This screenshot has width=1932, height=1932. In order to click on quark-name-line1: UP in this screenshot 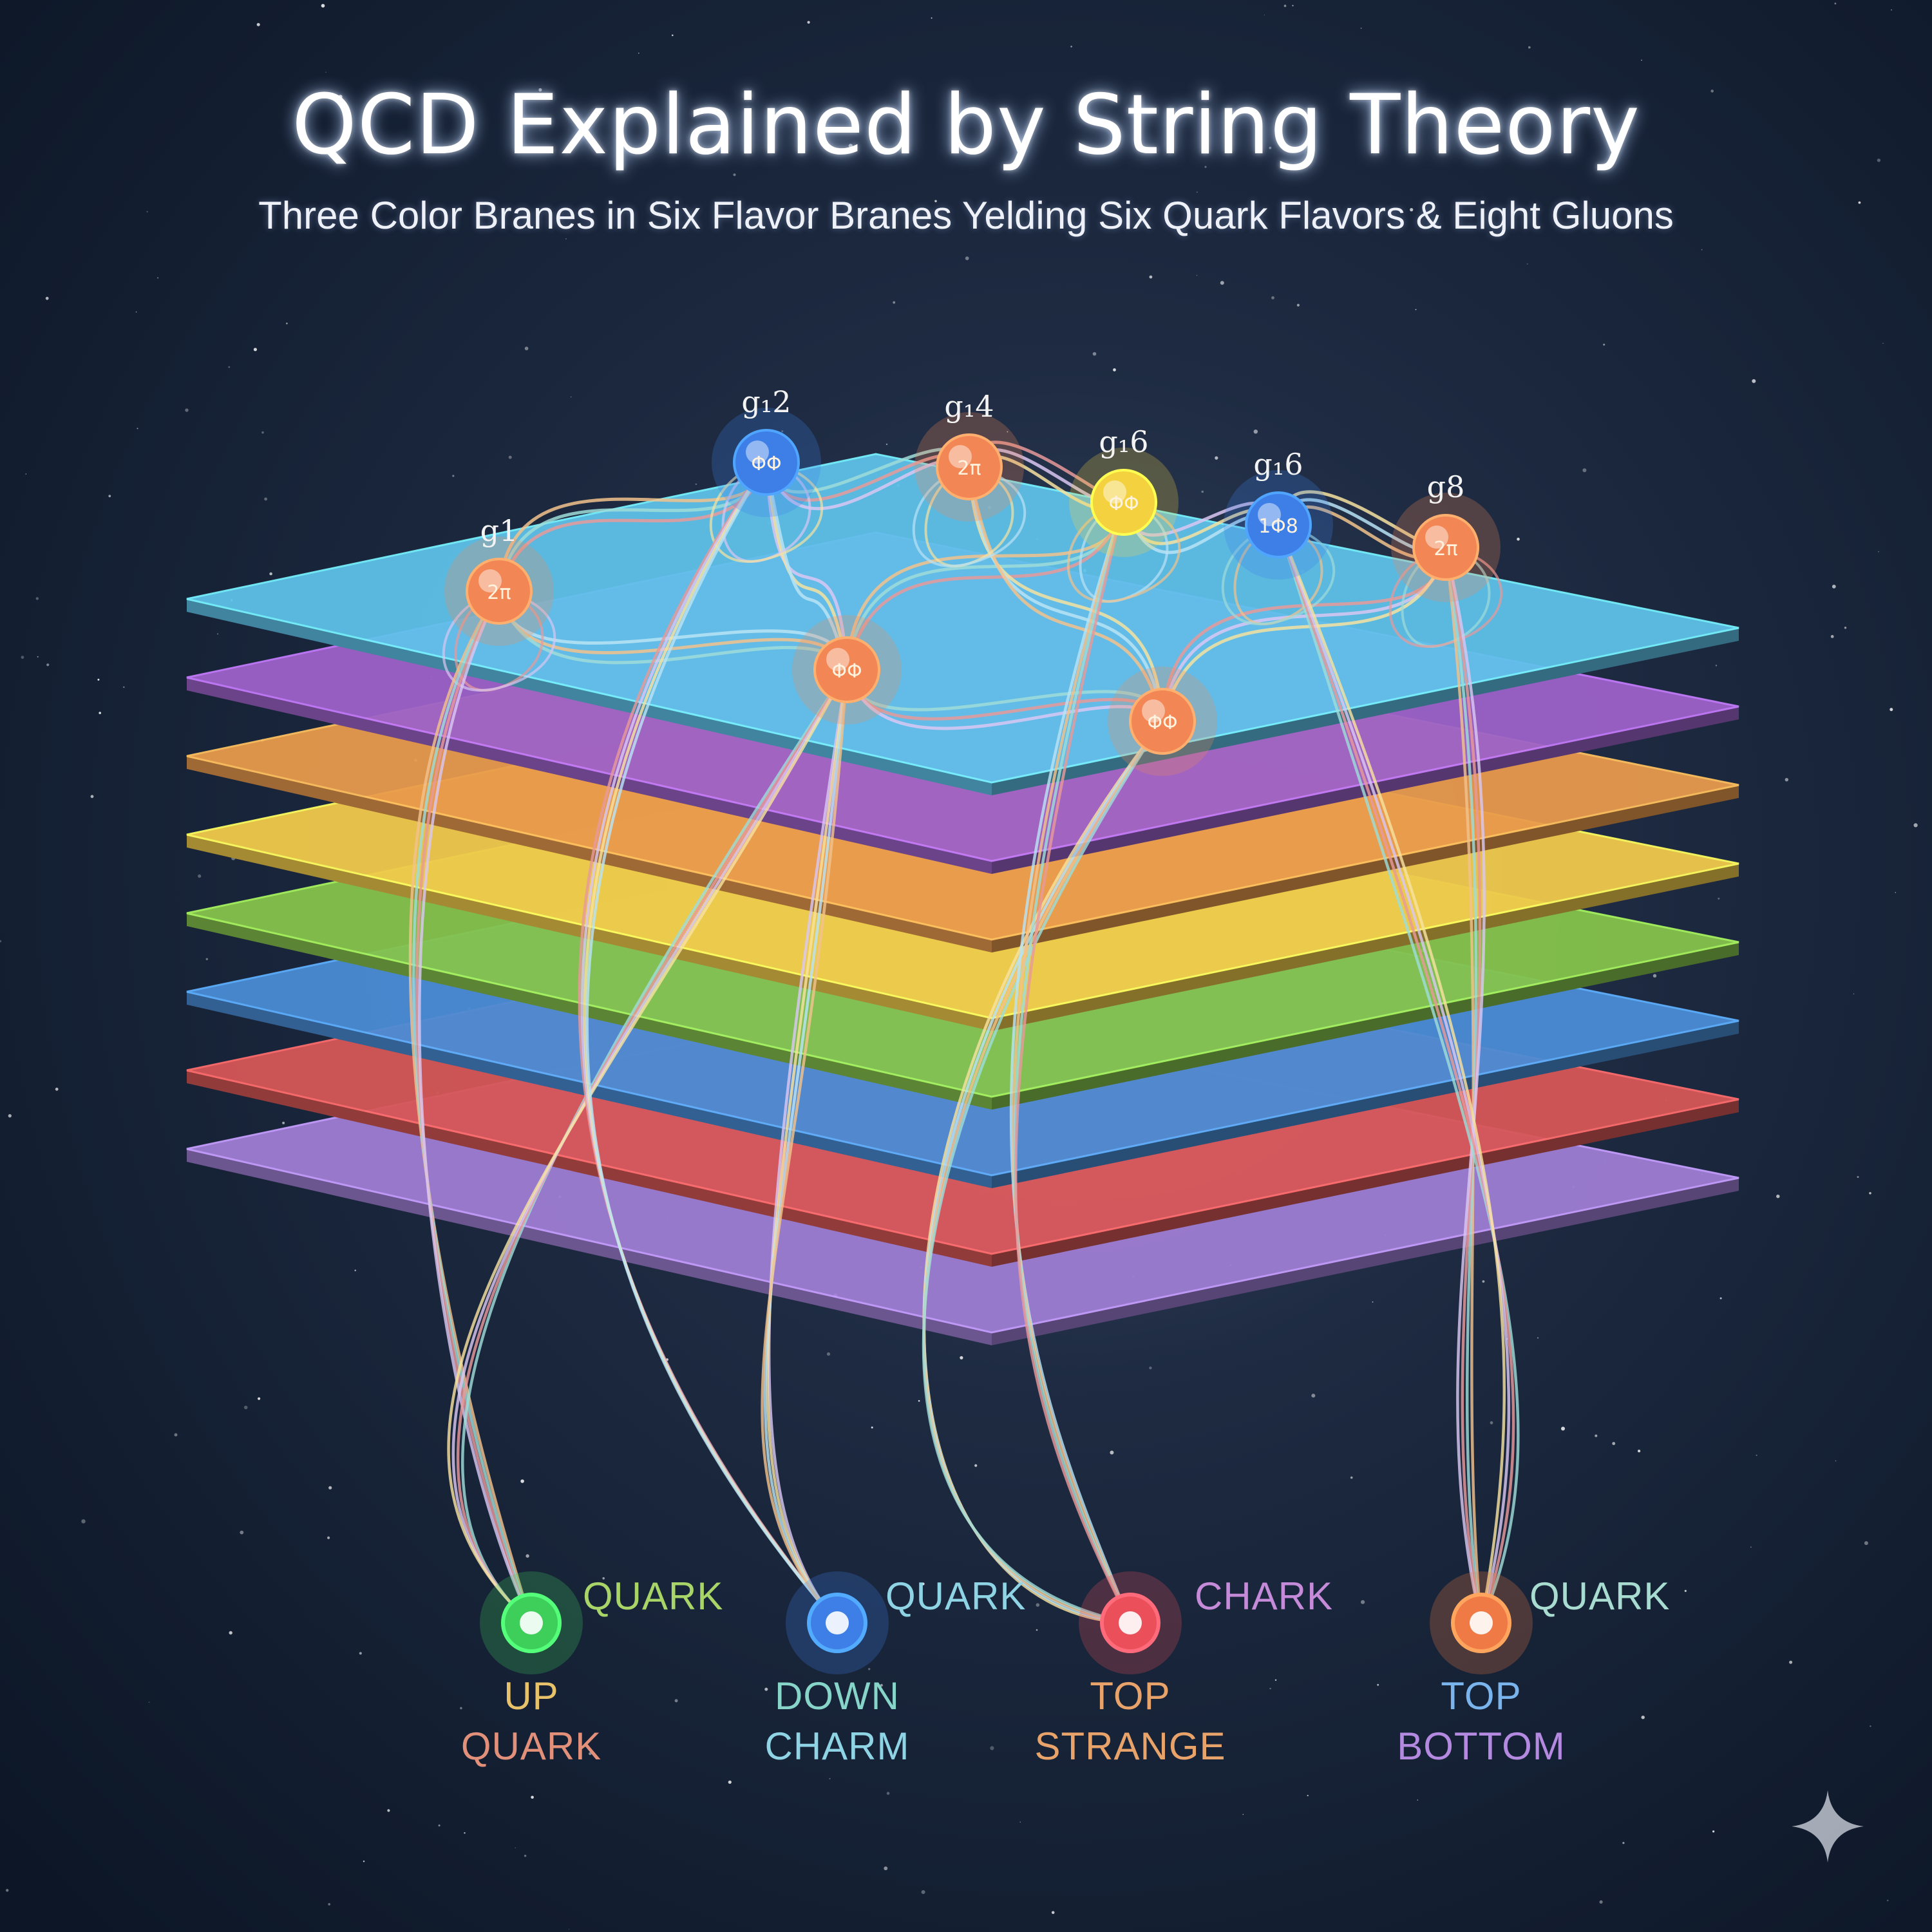, I will do `click(531, 1696)`.